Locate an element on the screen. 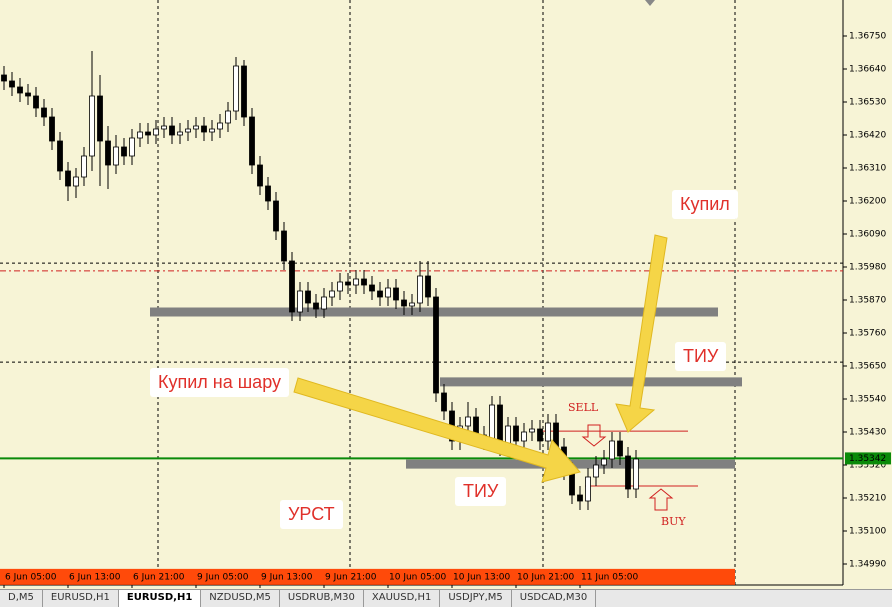 Image resolution: width=892 pixels, height=607 pixels. y-tick-label: 1.35650 is located at coordinates (867, 367).